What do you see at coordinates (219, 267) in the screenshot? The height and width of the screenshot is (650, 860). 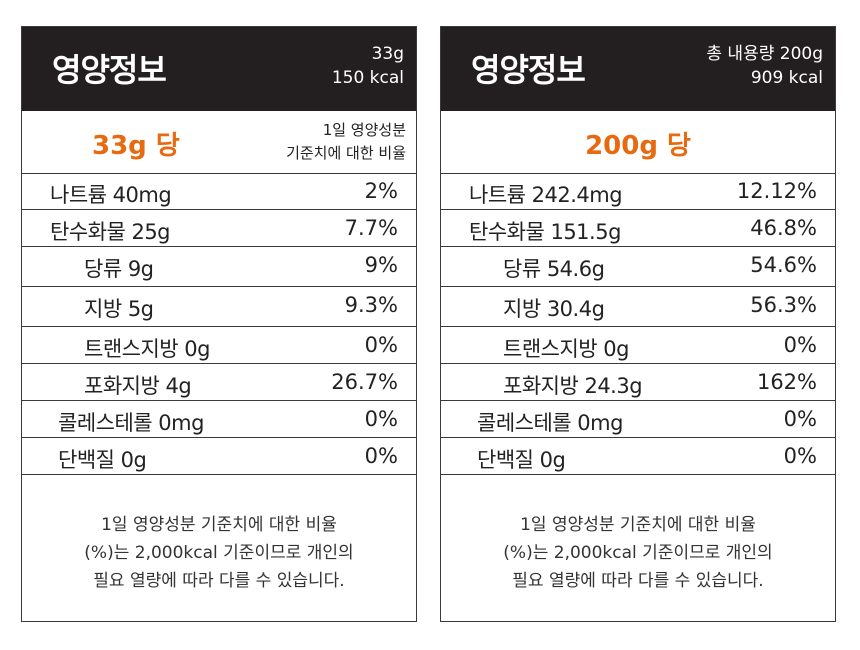 I see `nutrient-row-sugars: 당류 9g 9%` at bounding box center [219, 267].